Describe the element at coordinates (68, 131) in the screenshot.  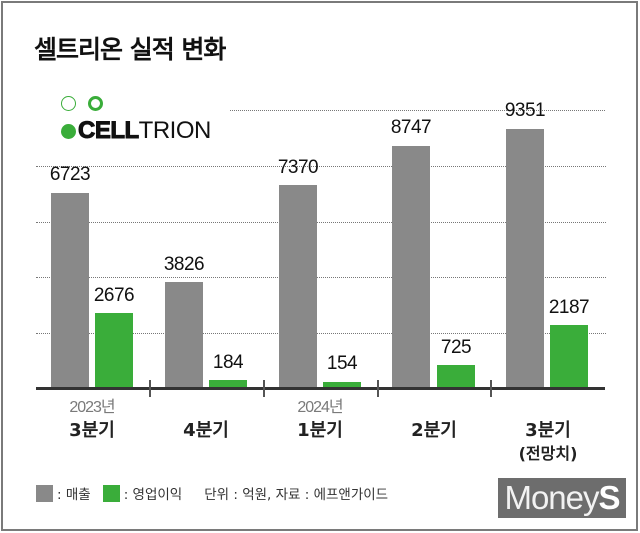
I see `logo-circle-filled-icon` at that location.